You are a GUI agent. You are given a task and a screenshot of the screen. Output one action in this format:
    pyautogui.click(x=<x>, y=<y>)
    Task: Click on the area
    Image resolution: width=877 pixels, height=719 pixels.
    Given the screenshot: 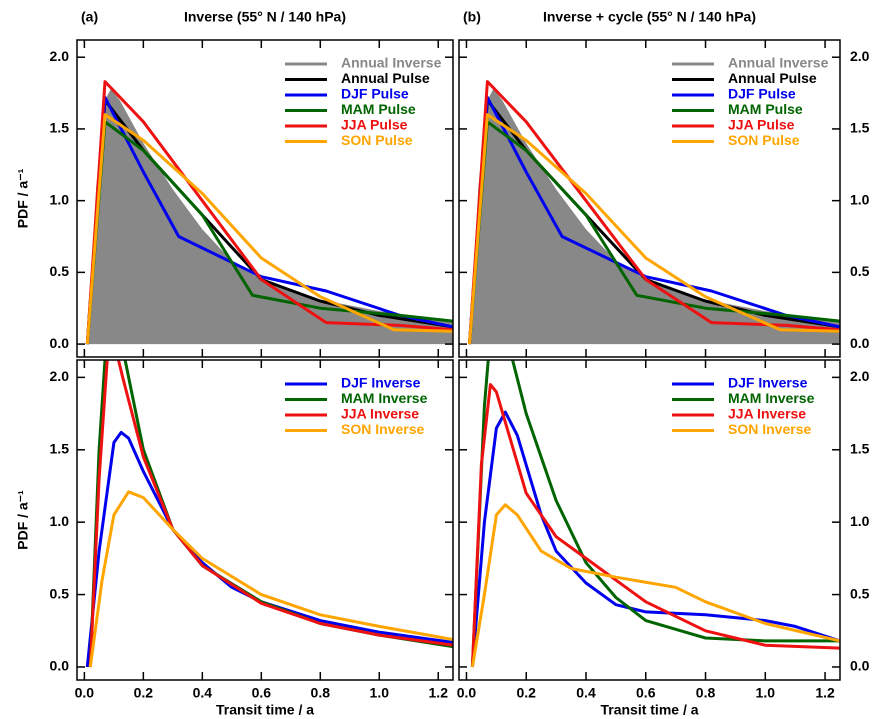 What is the action you would take?
    pyautogui.click(x=270, y=216)
    